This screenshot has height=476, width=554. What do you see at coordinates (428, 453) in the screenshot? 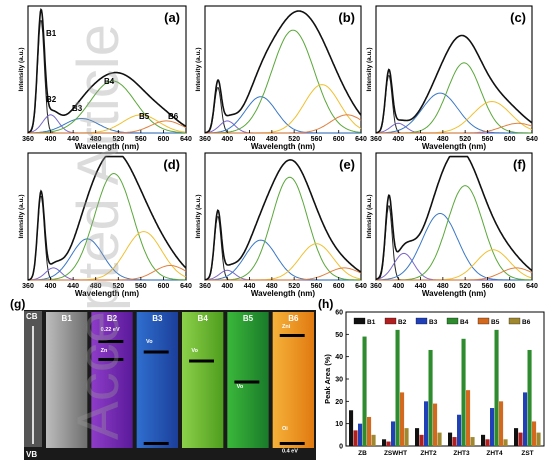
I see `bar-category-label: ZHT2` at bounding box center [428, 453].